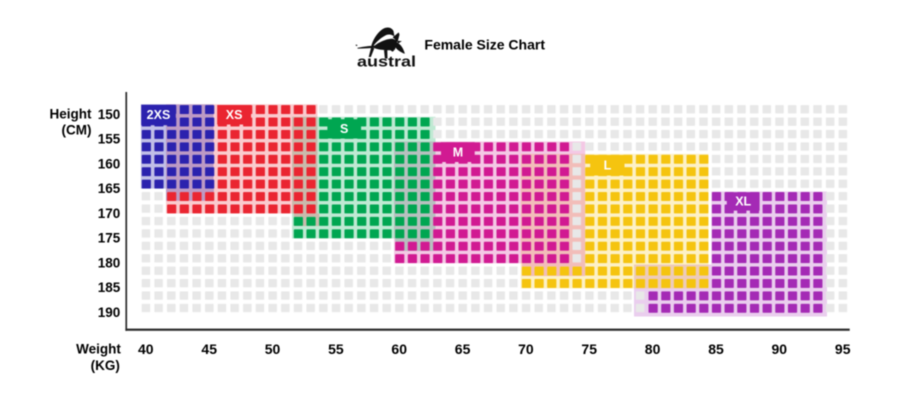 The width and height of the screenshot is (900, 419). I want to click on svg-text: 65, so click(463, 349).